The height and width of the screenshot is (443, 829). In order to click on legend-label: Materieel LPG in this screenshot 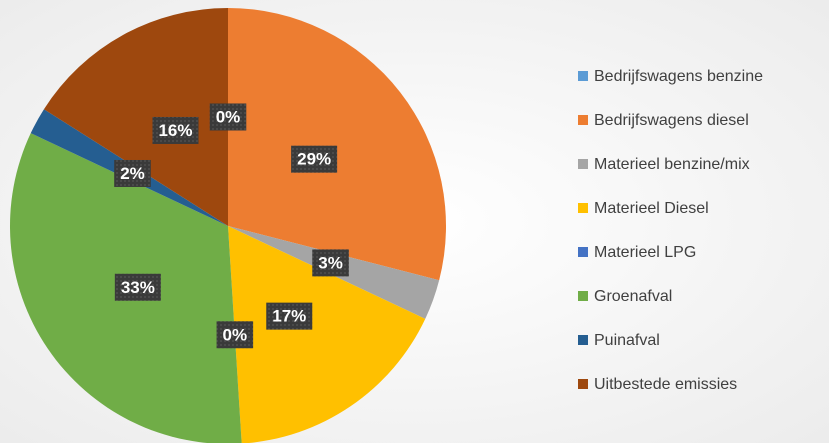, I will do `click(645, 252)`.